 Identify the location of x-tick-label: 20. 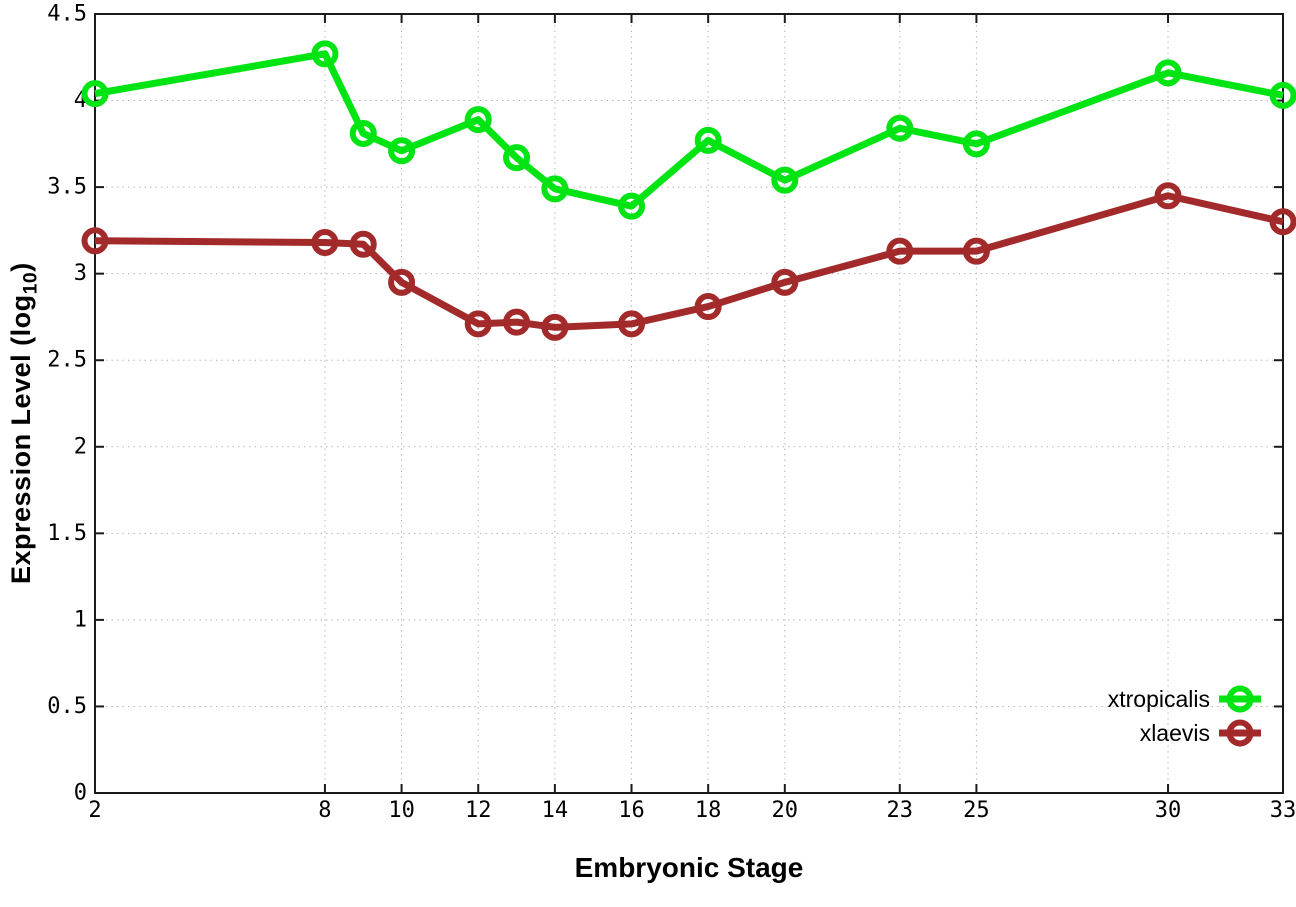
(785, 810).